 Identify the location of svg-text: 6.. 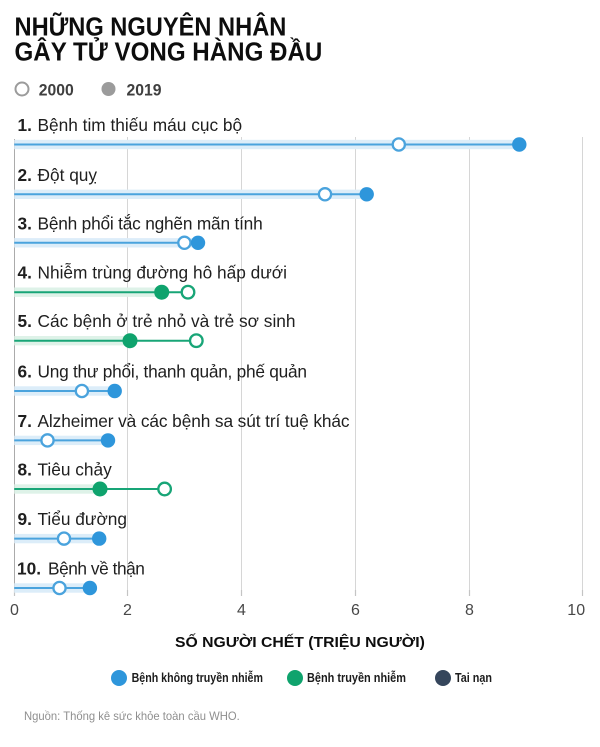
(25, 372).